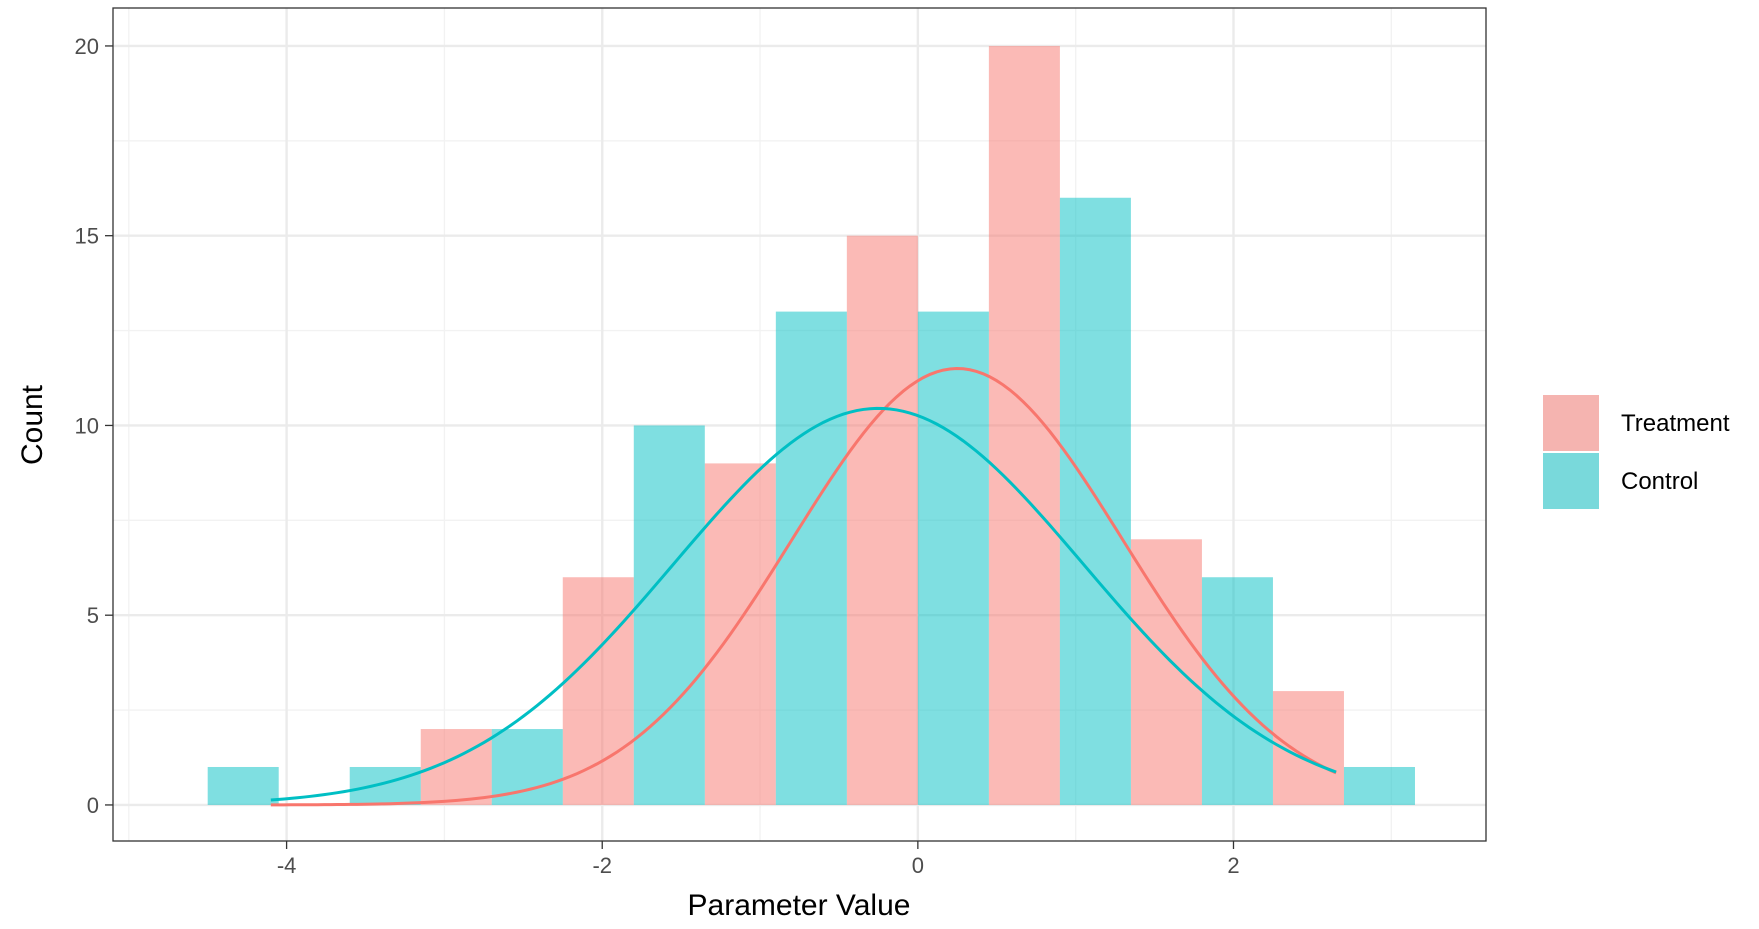 This screenshot has height=929, width=1759. I want to click on y-tick-label: 10, so click(87, 425).